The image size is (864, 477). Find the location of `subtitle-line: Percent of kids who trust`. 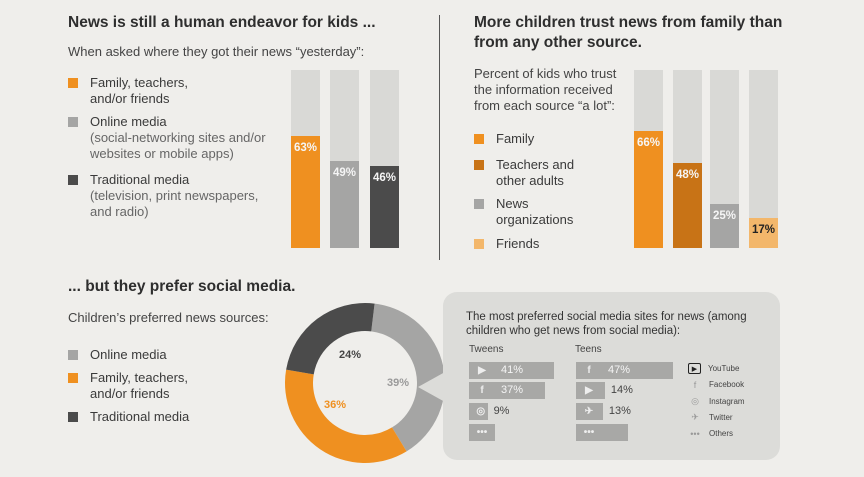

subtitle-line: Percent of kids who trust is located at coordinates (545, 73).